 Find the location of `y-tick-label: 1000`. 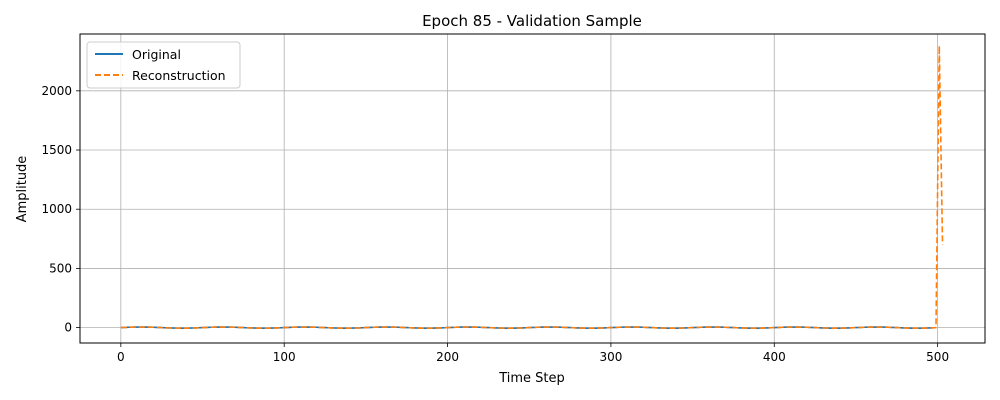

y-tick-label: 1000 is located at coordinates (56, 209).